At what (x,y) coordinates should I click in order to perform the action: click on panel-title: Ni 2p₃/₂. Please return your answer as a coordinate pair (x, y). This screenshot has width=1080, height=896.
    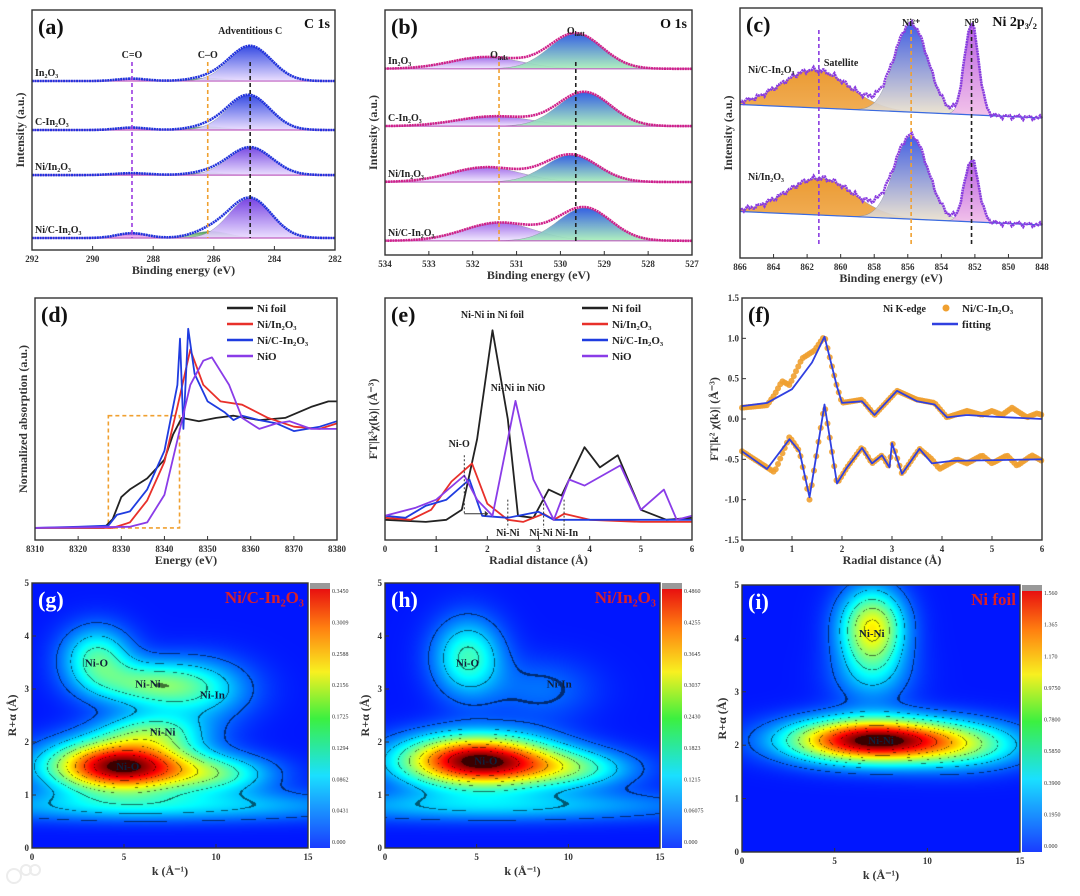
    Looking at the image, I should click on (1014, 22).